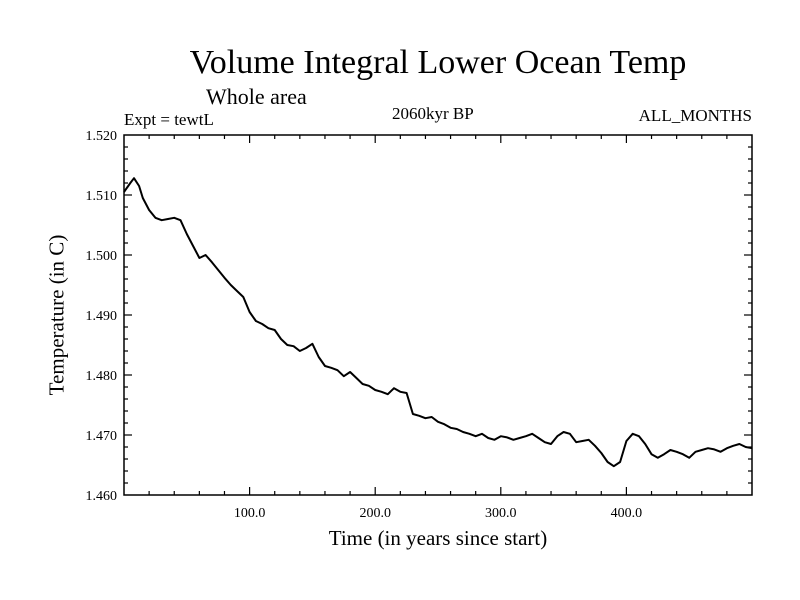  What do you see at coordinates (102, 376) in the screenshot?
I see `y-tick-label: 1.480` at bounding box center [102, 376].